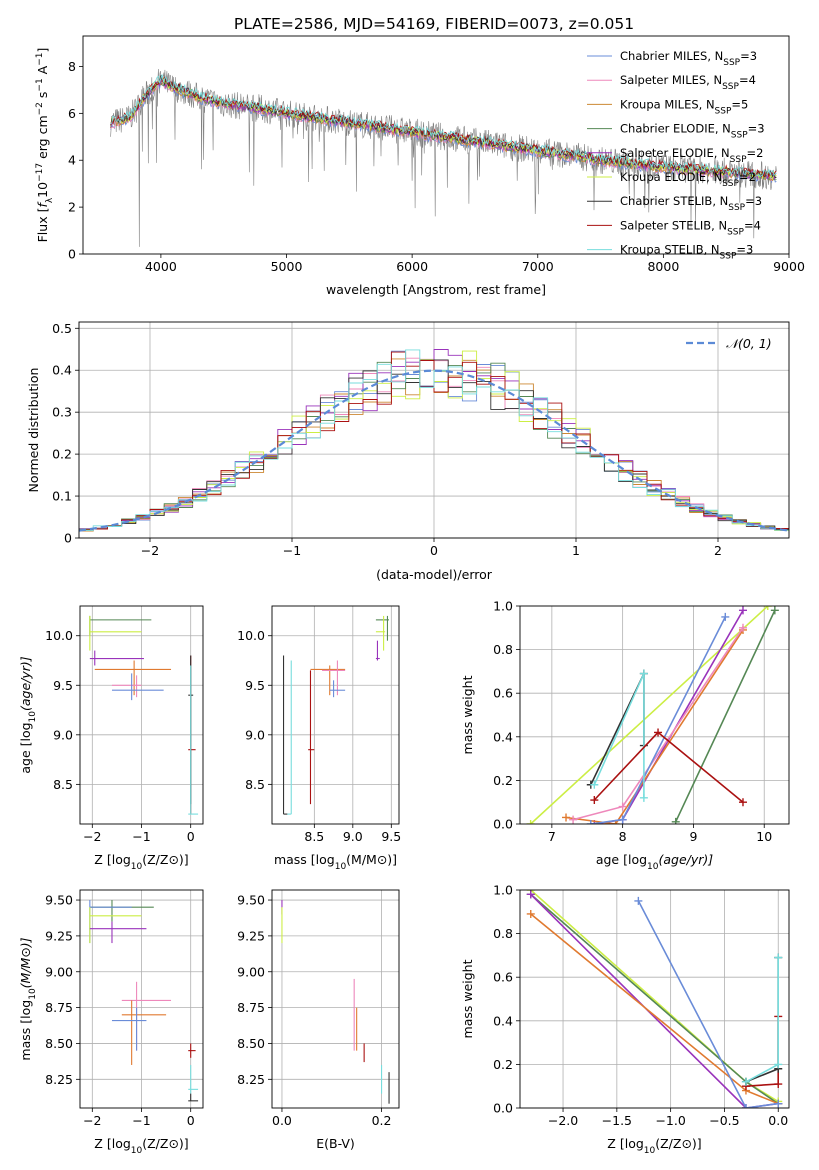 The width and height of the screenshot is (819, 1170). What do you see at coordinates (684, 106) in the screenshot?
I see `legend-entry: Kroupa MILES, NSSP=5` at bounding box center [684, 106].